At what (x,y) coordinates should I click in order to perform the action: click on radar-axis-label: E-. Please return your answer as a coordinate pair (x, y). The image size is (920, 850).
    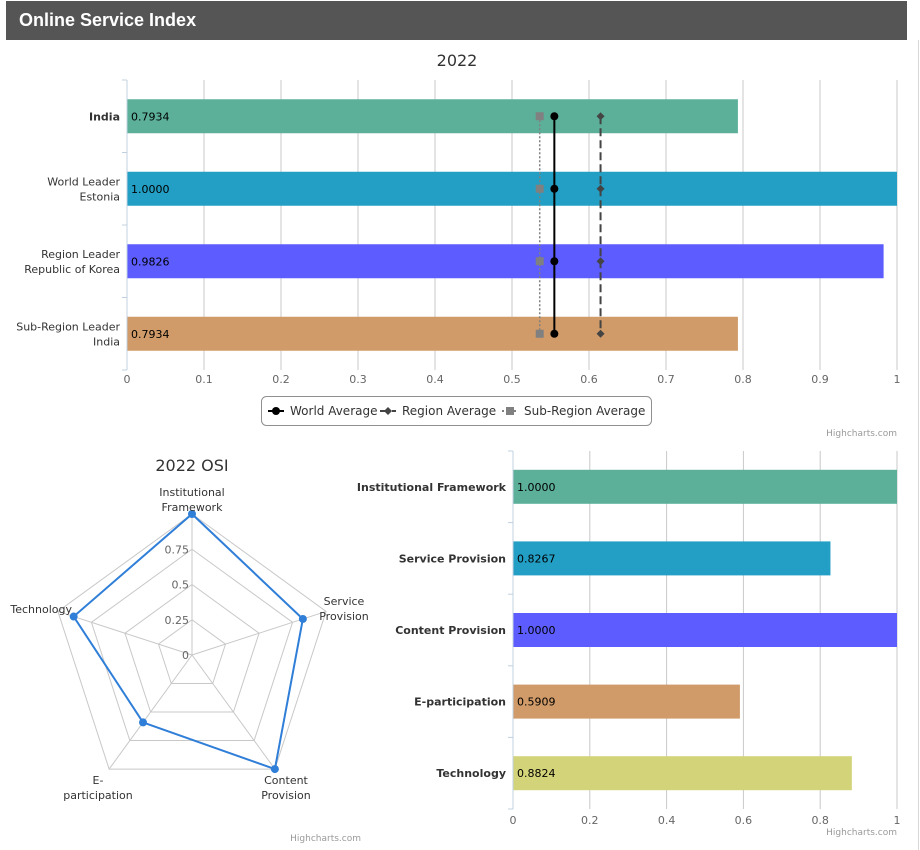
    Looking at the image, I should click on (98, 780).